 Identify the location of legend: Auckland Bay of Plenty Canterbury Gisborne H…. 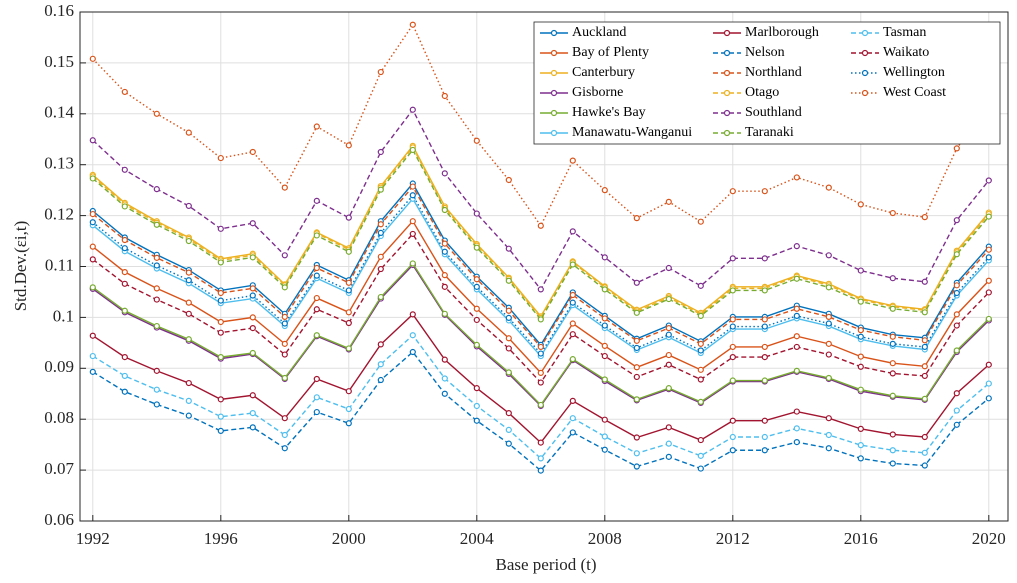
(767, 83).